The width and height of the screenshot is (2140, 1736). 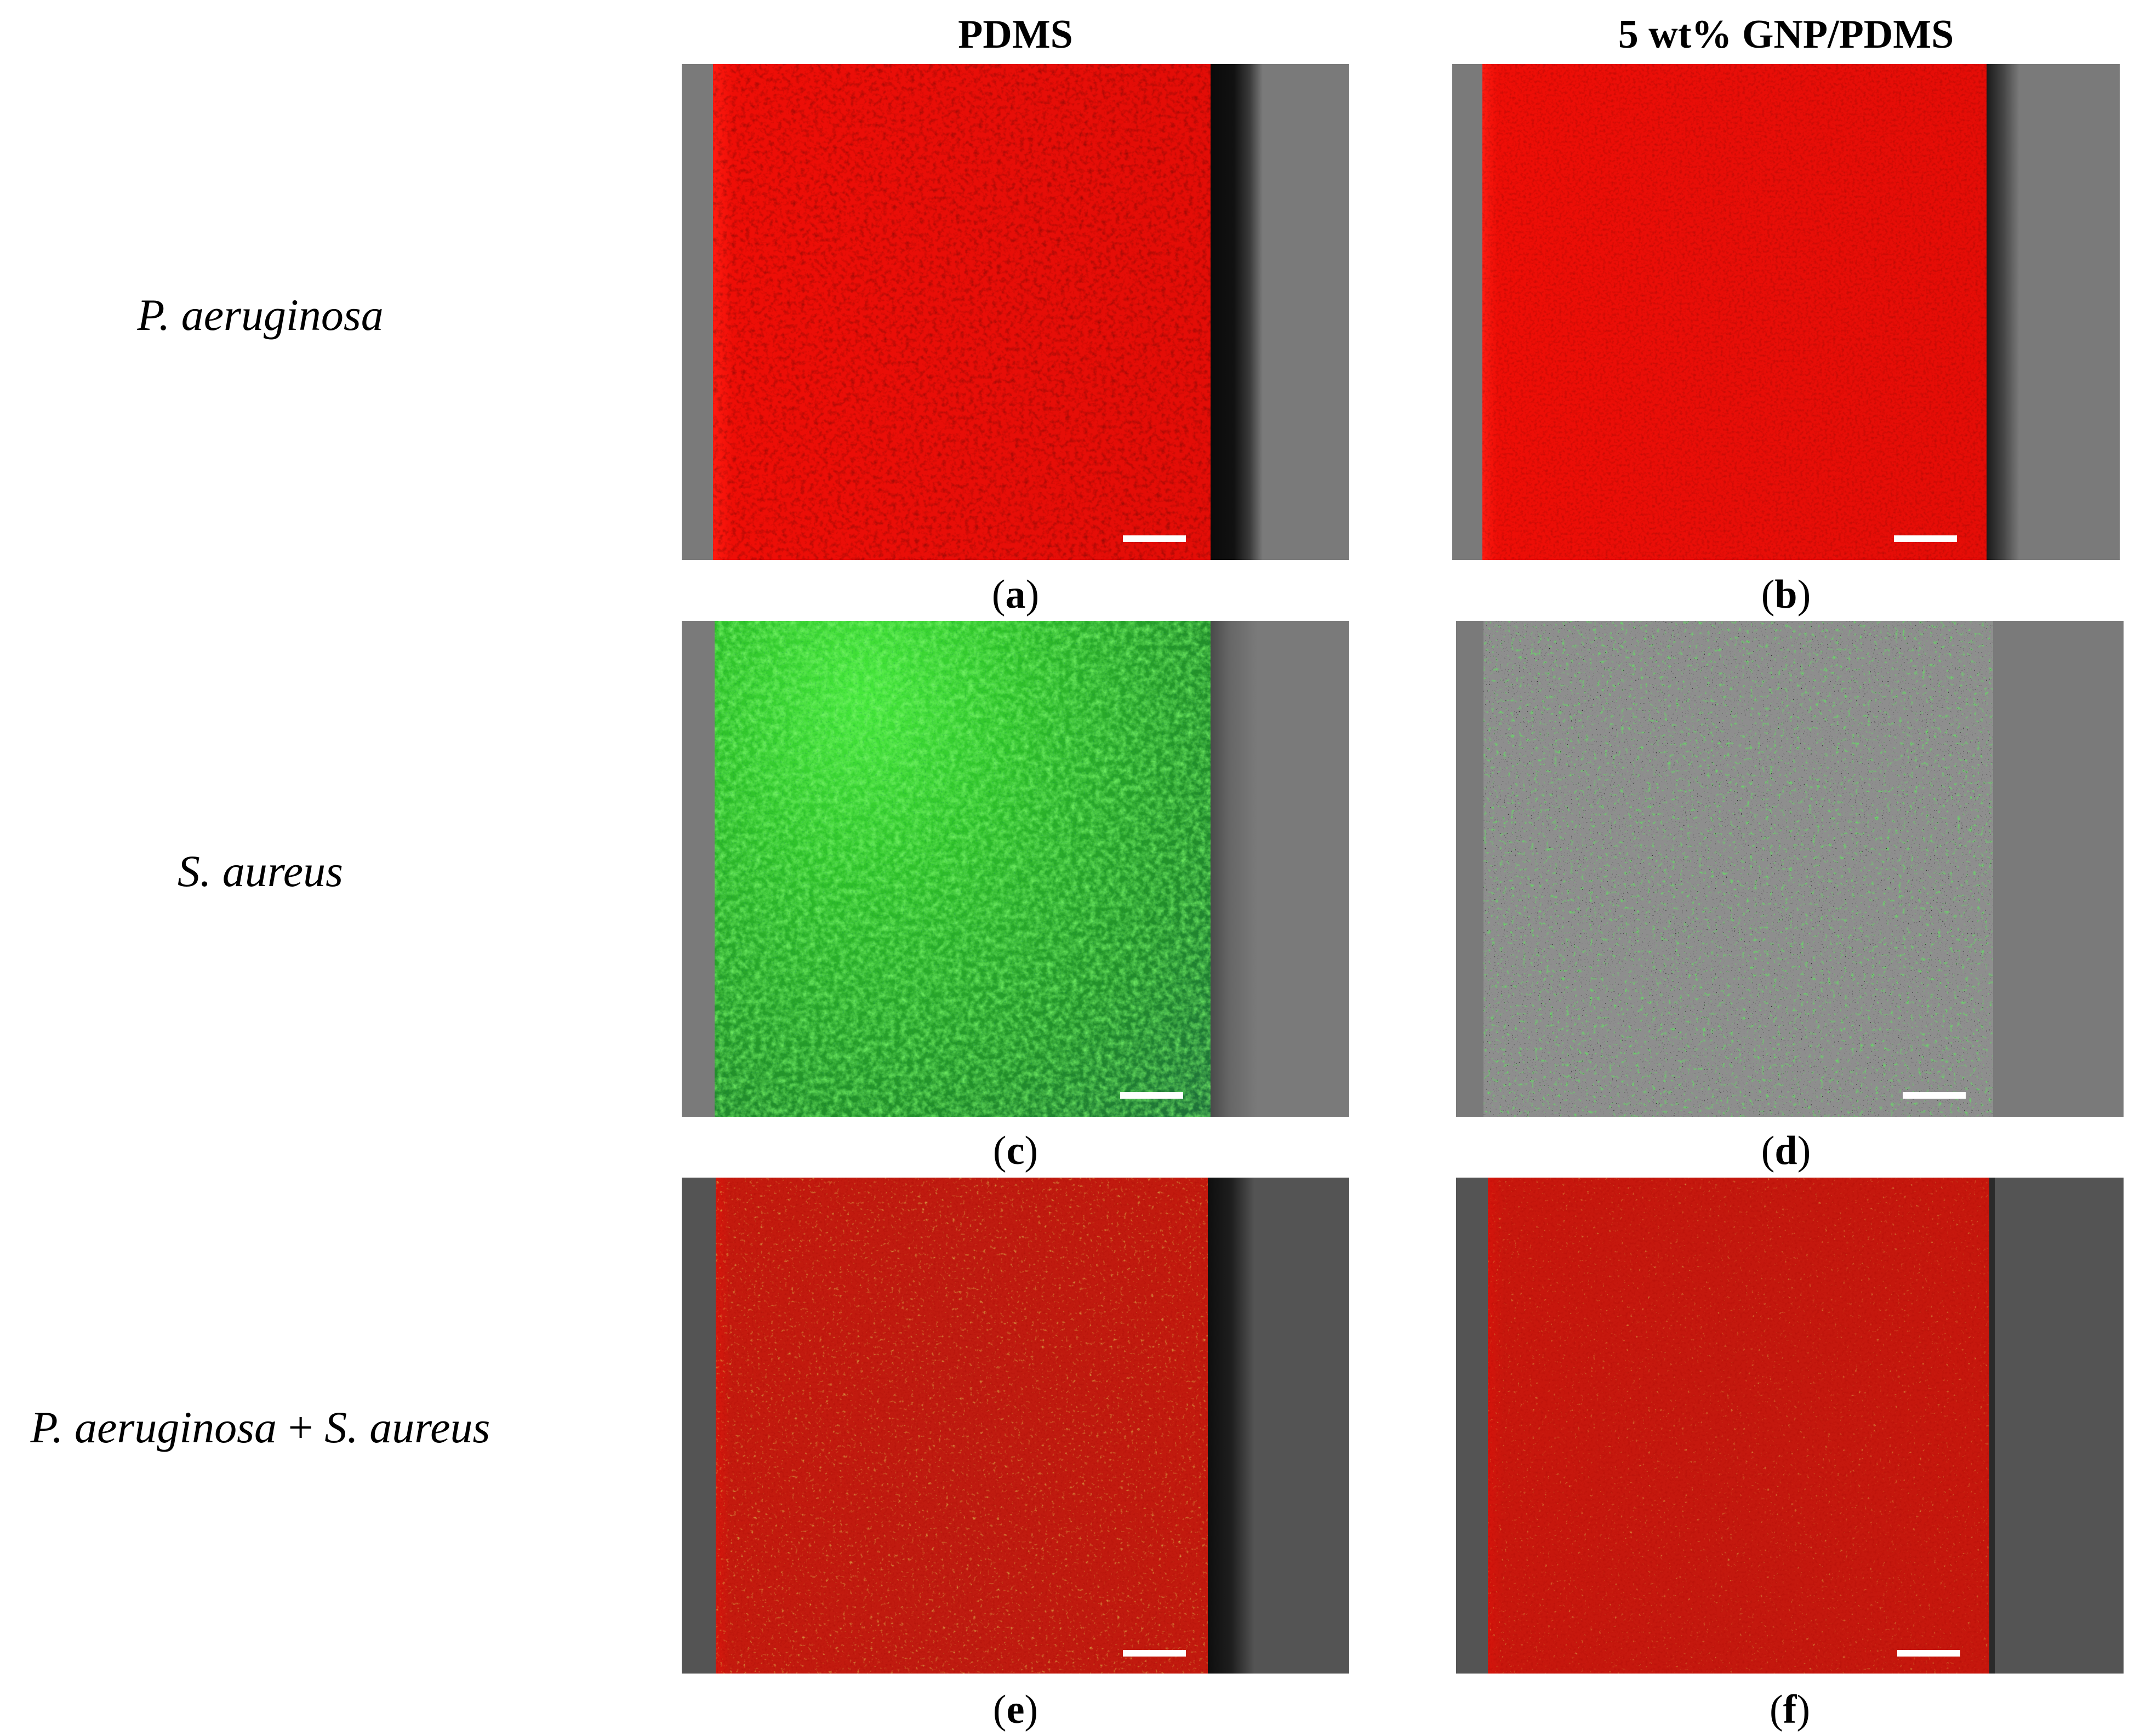 I want to click on micrograph-panel-f, so click(x=1790, y=1426).